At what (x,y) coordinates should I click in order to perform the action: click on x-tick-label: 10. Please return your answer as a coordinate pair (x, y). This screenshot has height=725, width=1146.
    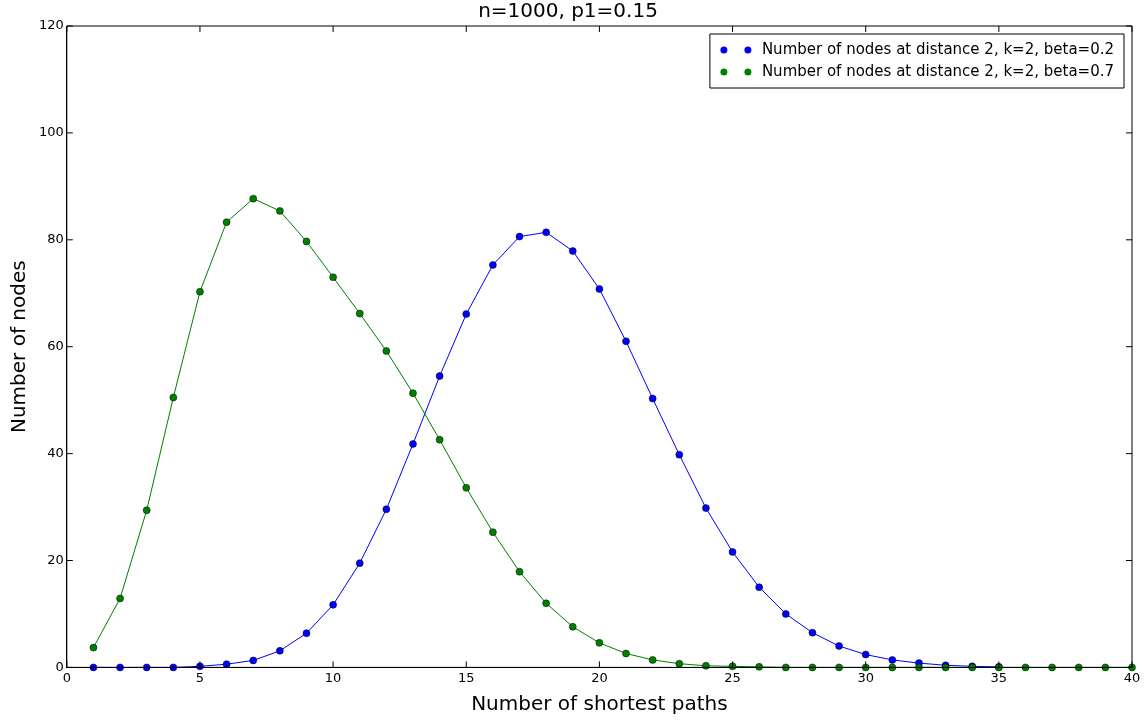
    Looking at the image, I should click on (333, 677).